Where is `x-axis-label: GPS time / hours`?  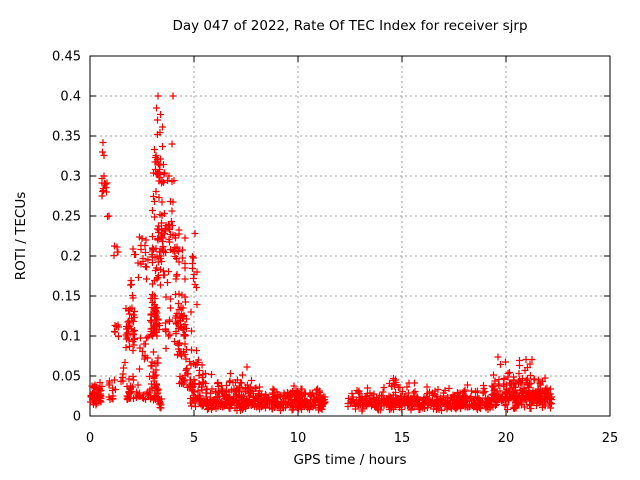 x-axis-label: GPS time / hours is located at coordinates (350, 460).